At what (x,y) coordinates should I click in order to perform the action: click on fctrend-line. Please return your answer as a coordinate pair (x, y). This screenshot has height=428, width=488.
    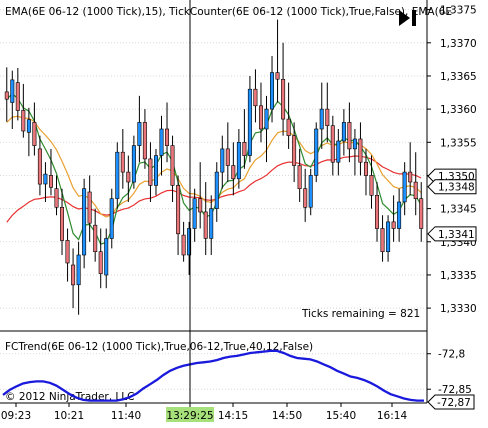
    Looking at the image, I should click on (213, 375).